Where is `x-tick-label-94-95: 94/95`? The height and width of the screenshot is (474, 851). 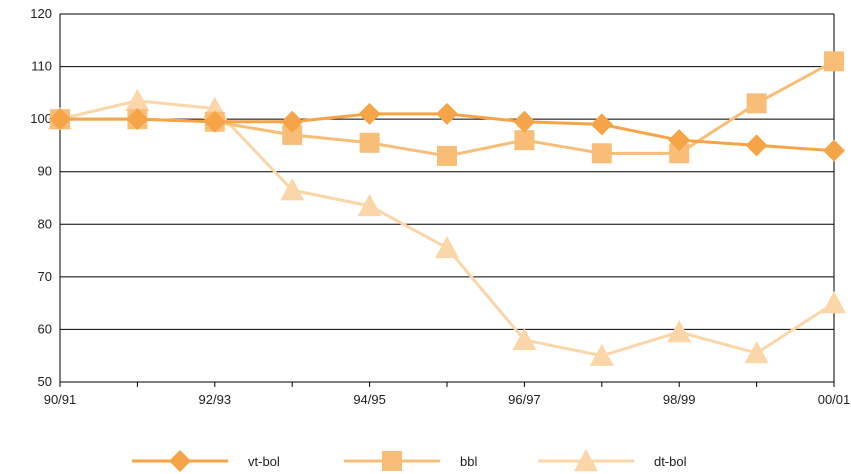
x-tick-label-94-95: 94/95 is located at coordinates (369, 399).